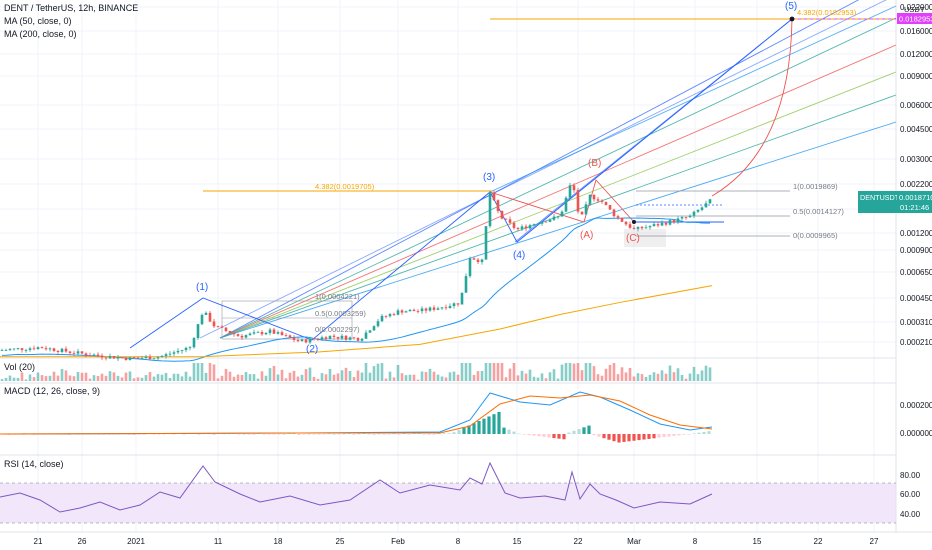 This screenshot has width=932, height=550. Describe the element at coordinates (815, 186) in the screenshot. I see `fib-label-right-1: 1(0.0019869)` at that location.